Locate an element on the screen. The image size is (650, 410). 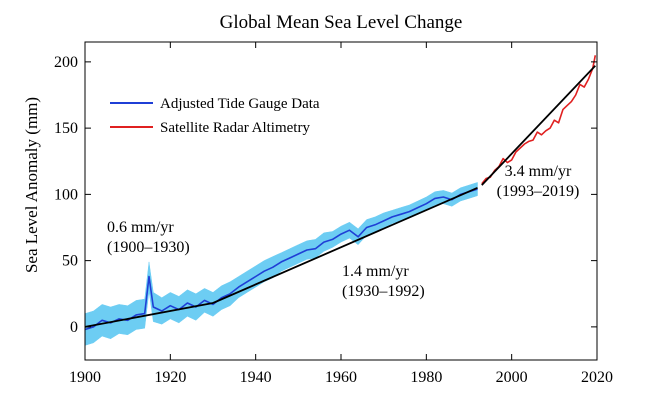
trend-period-label-3: (1993–2019) is located at coordinates (538, 191).